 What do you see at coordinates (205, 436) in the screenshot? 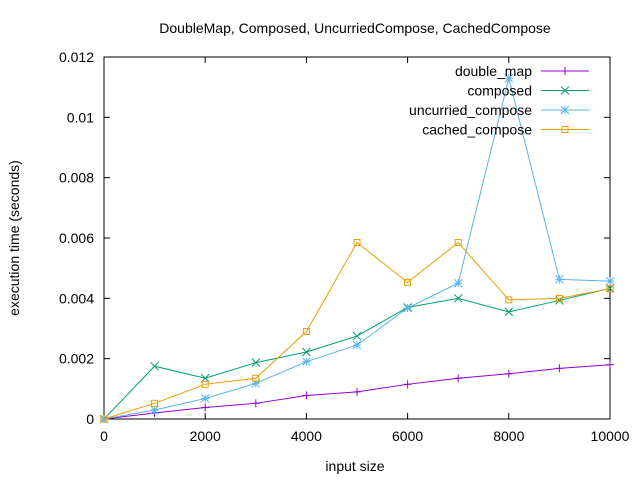
I see `x-tick-label: 2000` at bounding box center [205, 436].